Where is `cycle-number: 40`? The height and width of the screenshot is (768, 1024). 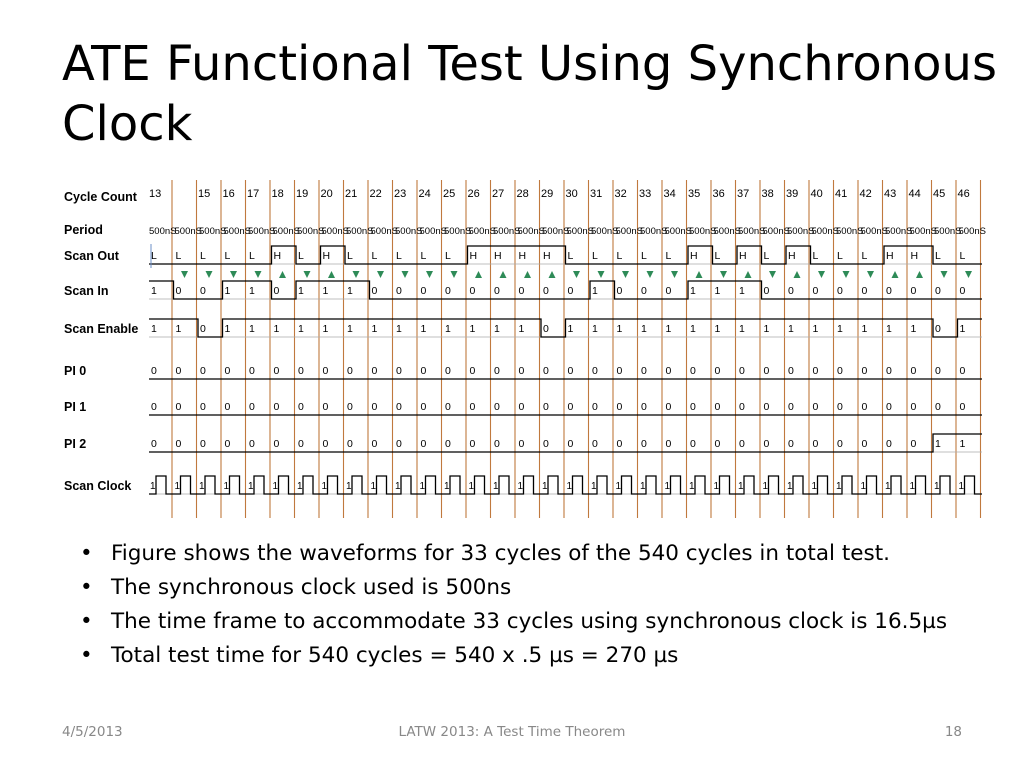 cycle-number: 40 is located at coordinates (817, 194).